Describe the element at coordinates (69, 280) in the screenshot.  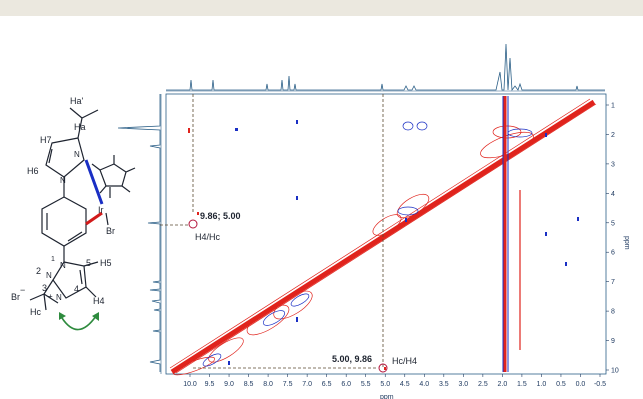
I see `triazole-ring` at that location.